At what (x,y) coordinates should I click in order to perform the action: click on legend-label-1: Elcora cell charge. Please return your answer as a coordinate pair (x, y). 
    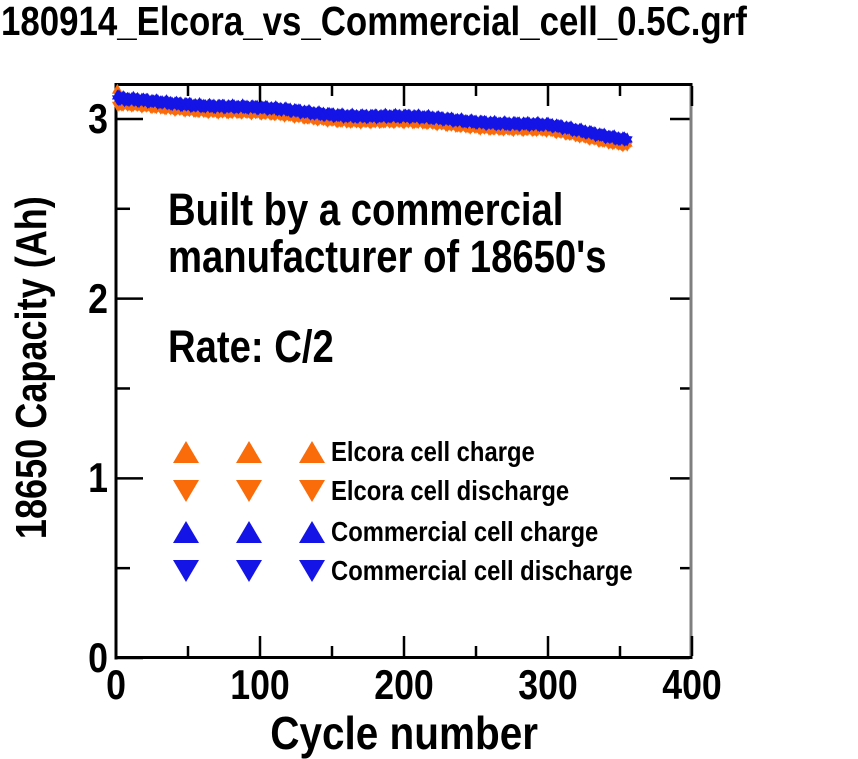
    Looking at the image, I should click on (433, 451).